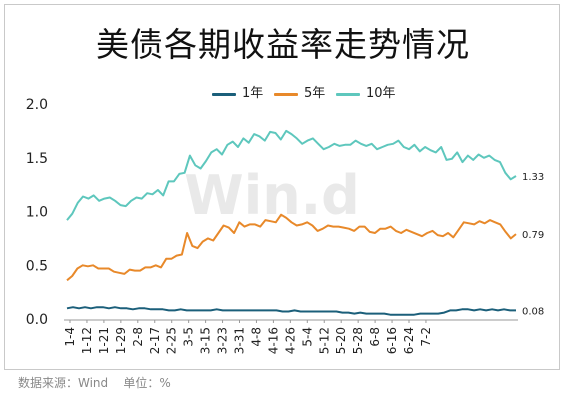 The image size is (566, 412). I want to click on x-tick-label: 1-21, so click(104, 340).